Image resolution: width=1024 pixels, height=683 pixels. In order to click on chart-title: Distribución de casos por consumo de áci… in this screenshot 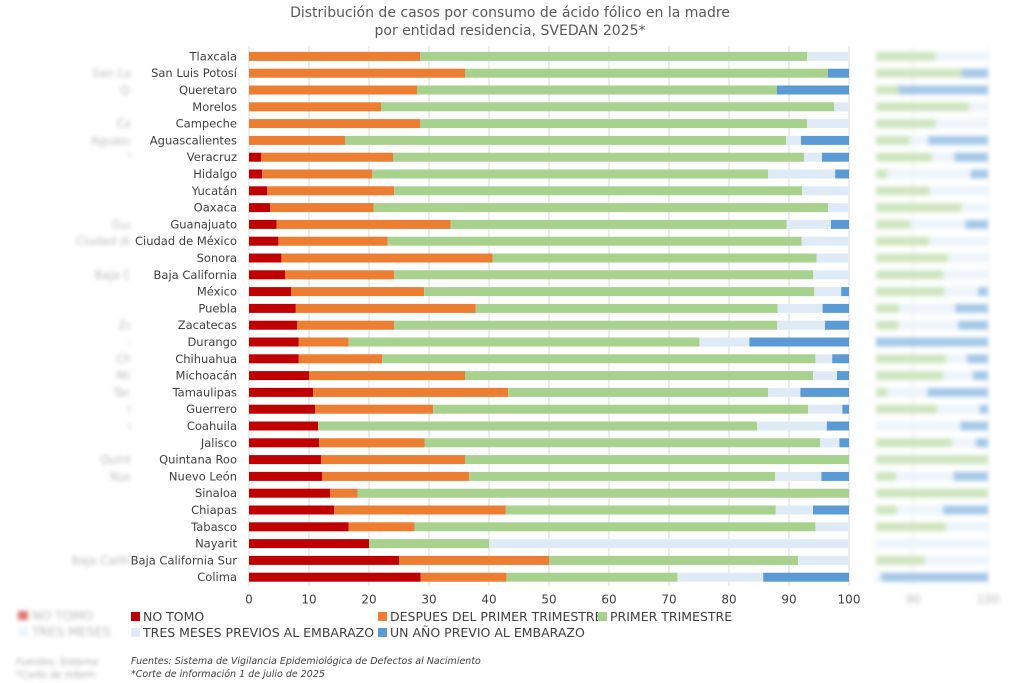, I will do `click(510, 22)`.